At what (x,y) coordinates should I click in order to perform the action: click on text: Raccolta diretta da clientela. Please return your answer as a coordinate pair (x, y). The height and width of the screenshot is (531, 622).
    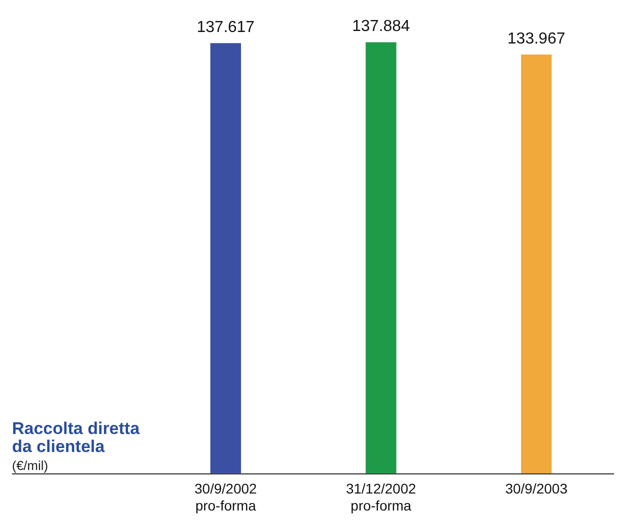
    Looking at the image, I should click on (76, 437).